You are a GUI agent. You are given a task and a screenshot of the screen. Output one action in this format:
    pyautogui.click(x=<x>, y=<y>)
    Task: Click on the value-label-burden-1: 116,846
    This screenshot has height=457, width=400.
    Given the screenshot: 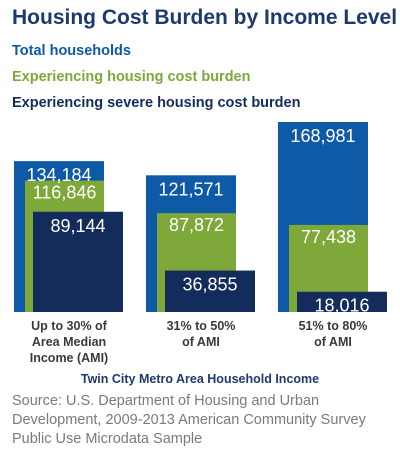 What is the action you would take?
    pyautogui.click(x=65, y=193)
    